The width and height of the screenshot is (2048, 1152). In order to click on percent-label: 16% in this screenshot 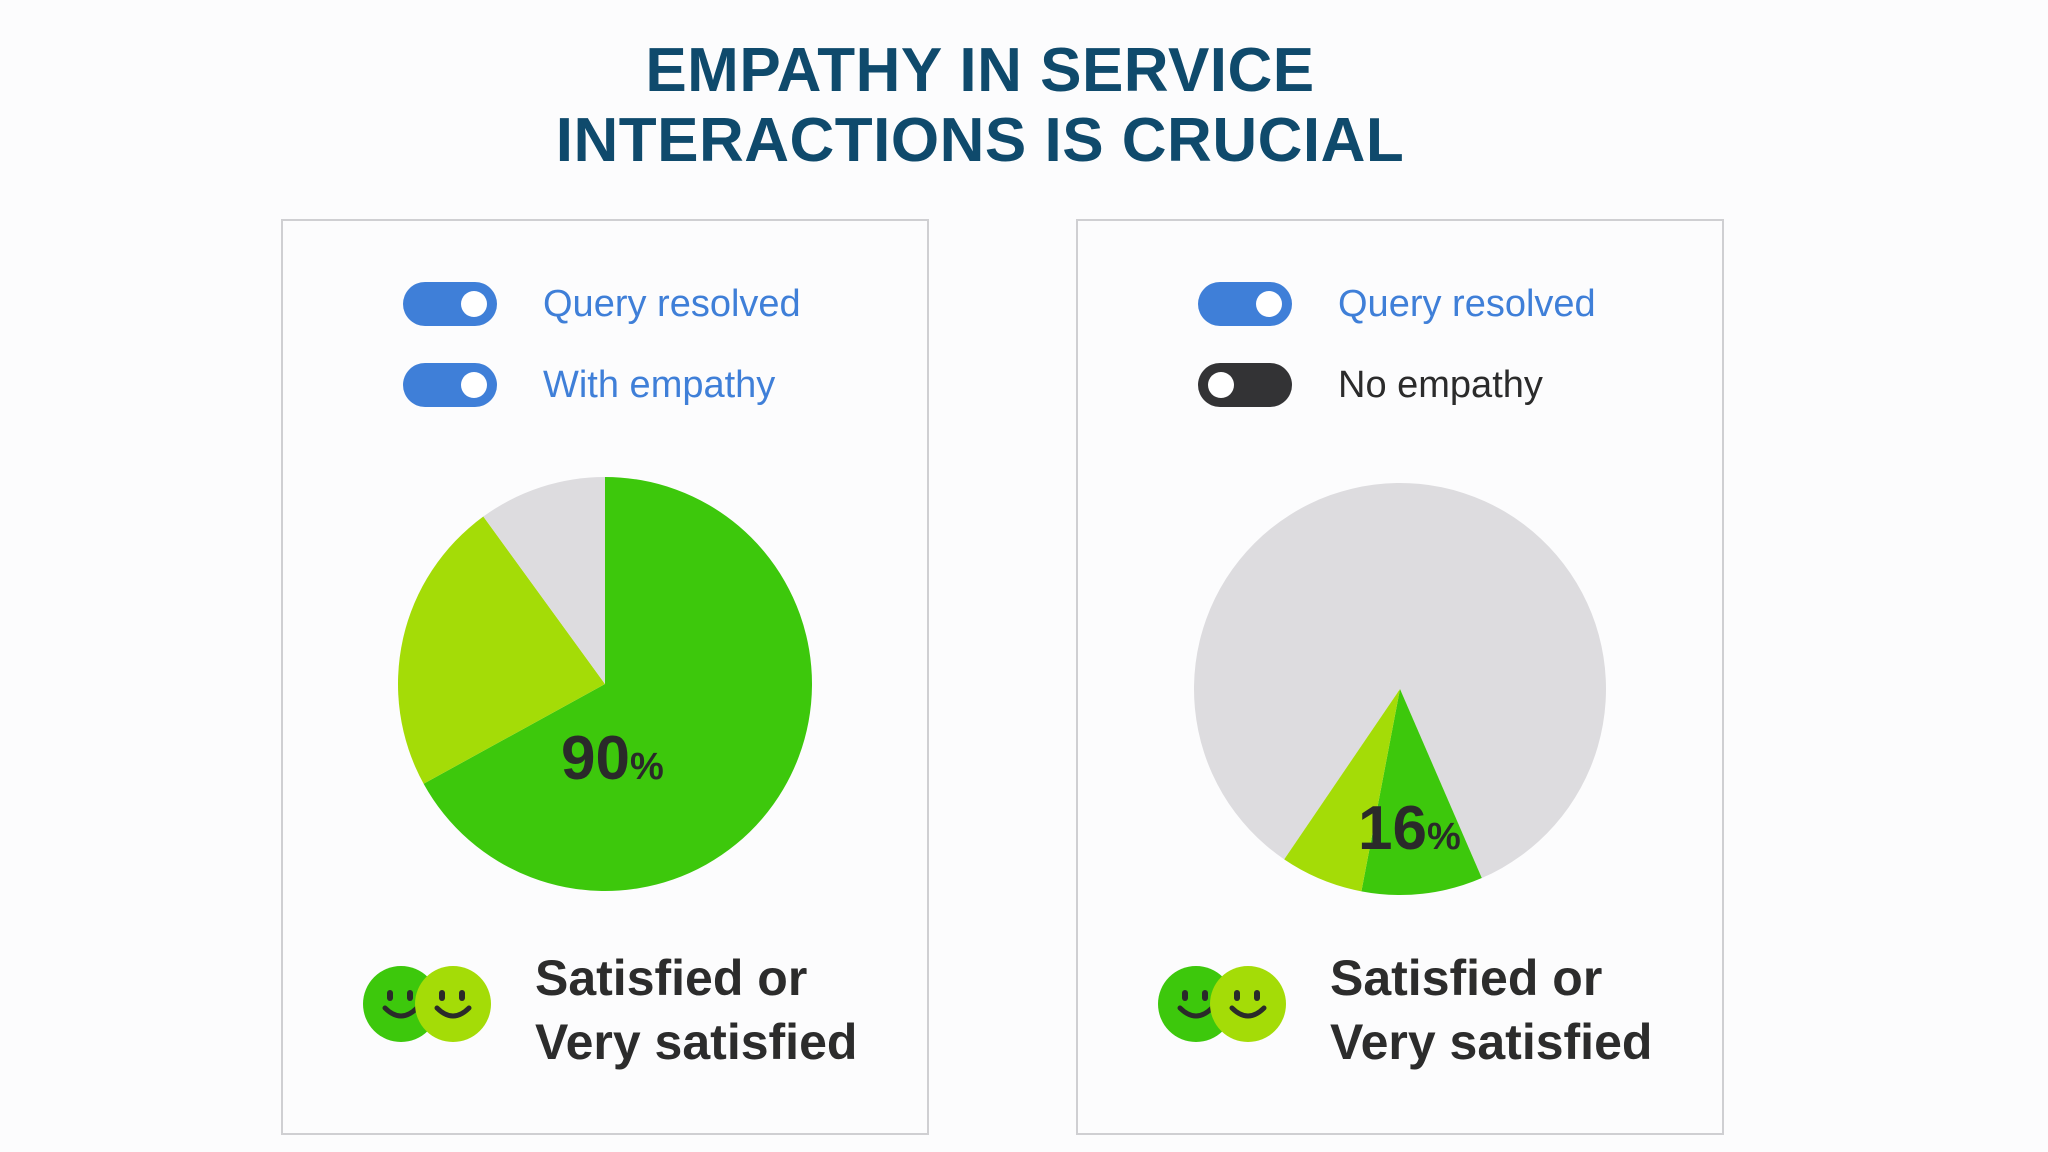, I will do `click(1409, 833)`.